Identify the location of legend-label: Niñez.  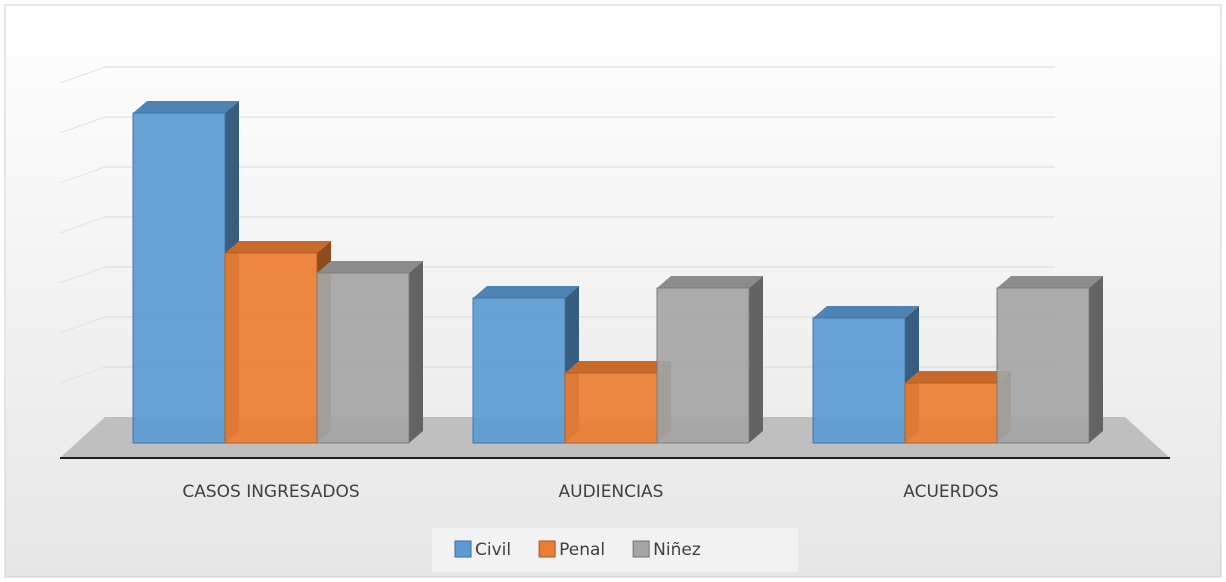
(677, 550).